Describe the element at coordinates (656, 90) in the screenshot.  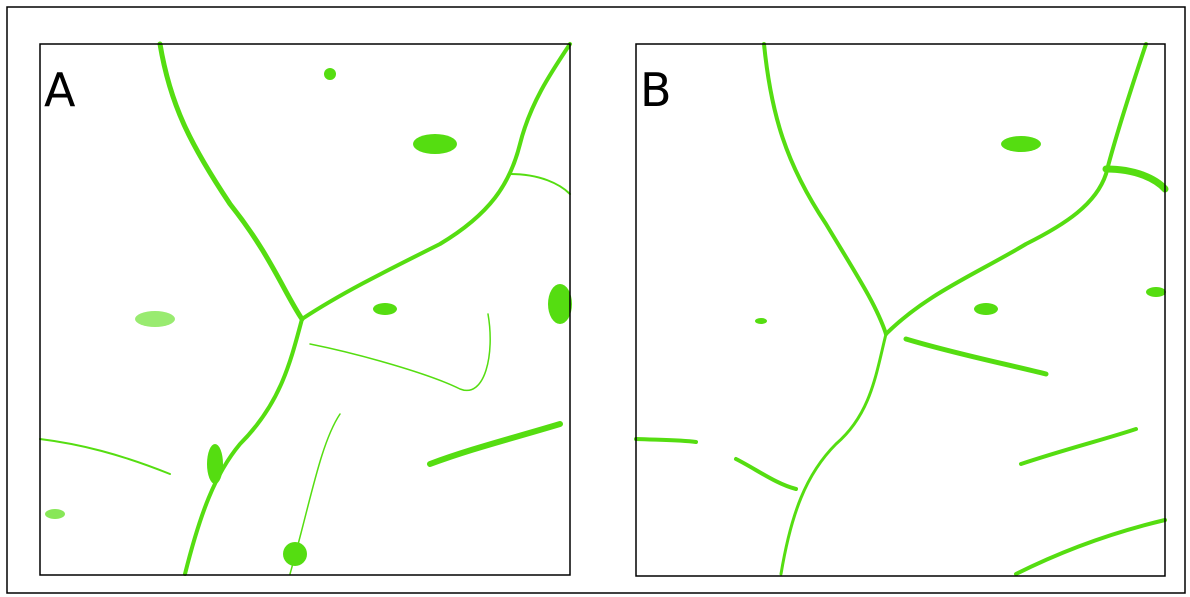
I see `panel-label: B` at that location.